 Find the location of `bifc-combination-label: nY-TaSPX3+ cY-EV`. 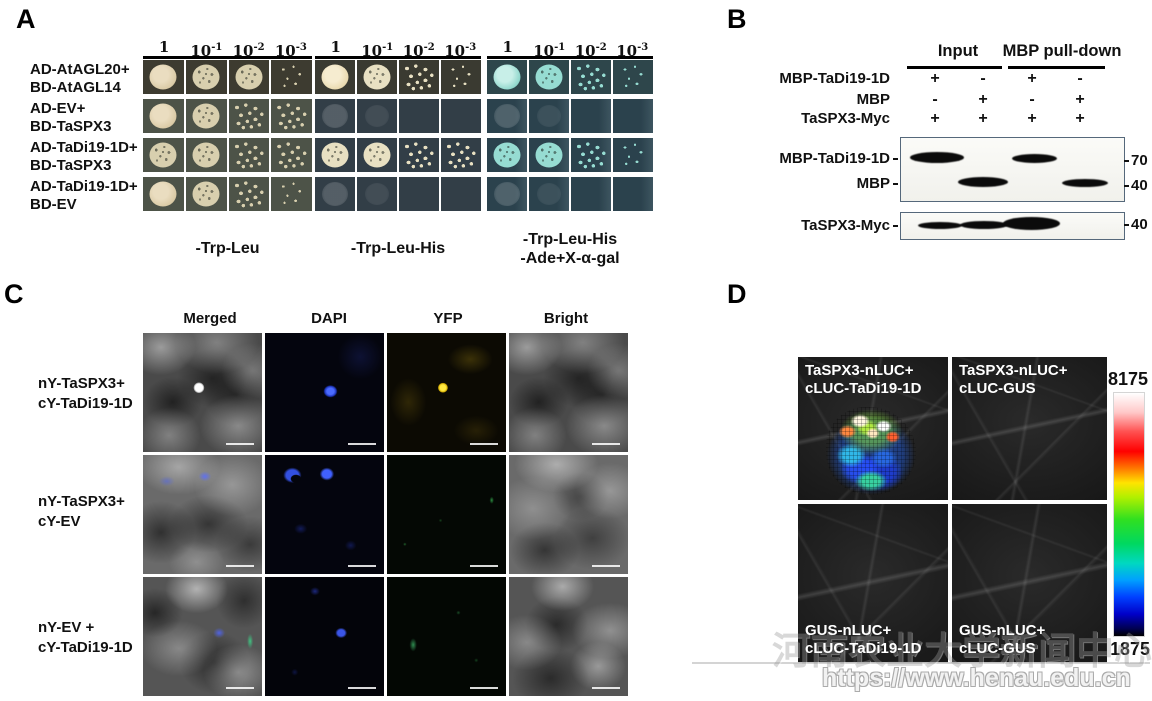

bifc-combination-label: nY-TaSPX3+ cY-EV is located at coordinates (81, 512).